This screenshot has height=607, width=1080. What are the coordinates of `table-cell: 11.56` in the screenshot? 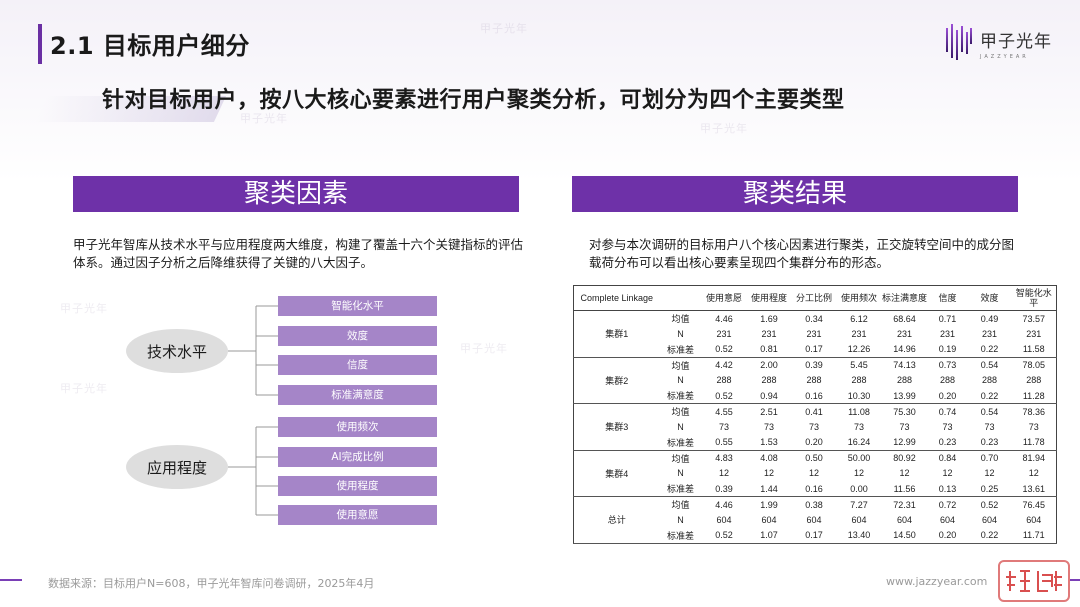 It's located at (904, 489).